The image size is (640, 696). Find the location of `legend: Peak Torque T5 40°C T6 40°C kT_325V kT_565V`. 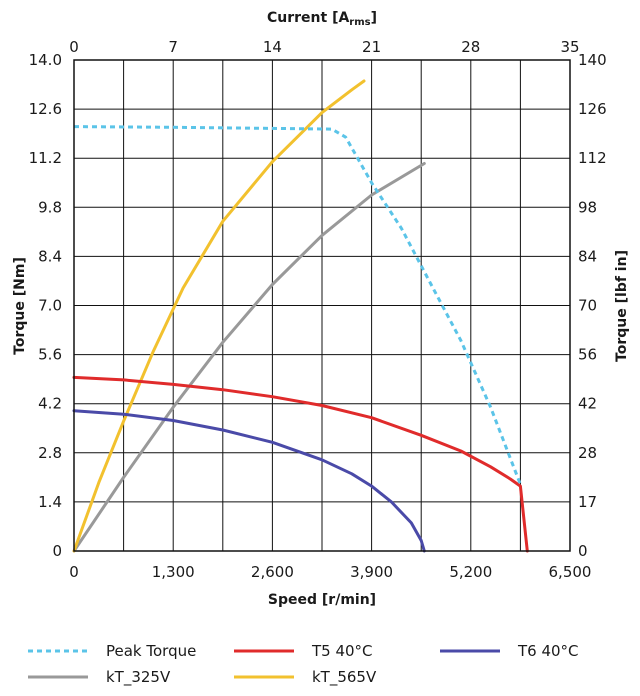

legend: Peak Torque T5 40°C T6 40°C kT_325V kT_565V is located at coordinates (303, 664).